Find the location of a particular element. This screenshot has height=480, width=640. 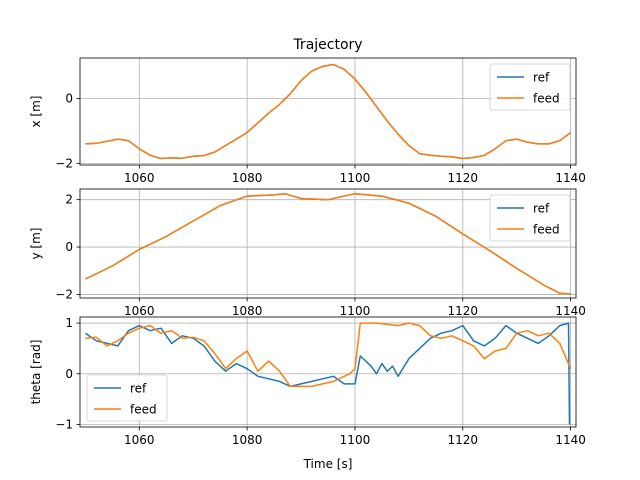

x-axis-label: Time [s] is located at coordinates (328, 464).